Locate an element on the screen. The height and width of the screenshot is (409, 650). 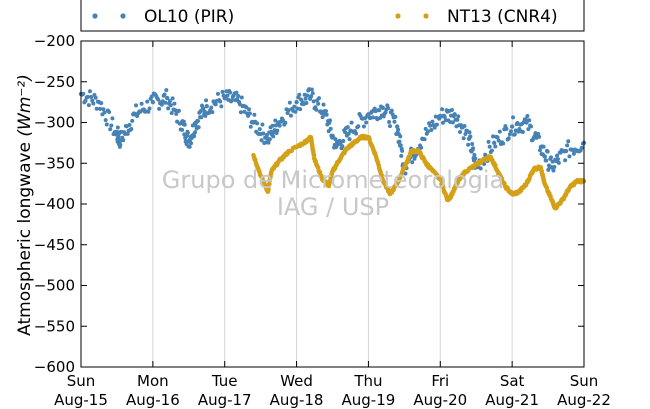
x-tick-label-date: Aug-20 is located at coordinates (440, 400).